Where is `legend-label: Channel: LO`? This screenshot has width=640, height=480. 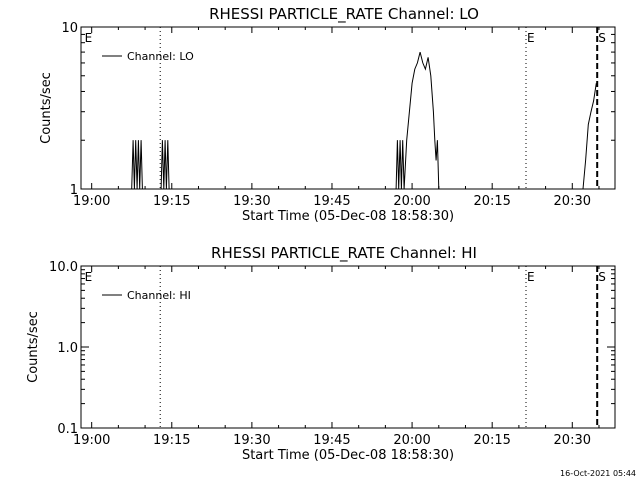
legend-label: Channel: LO is located at coordinates (160, 56).